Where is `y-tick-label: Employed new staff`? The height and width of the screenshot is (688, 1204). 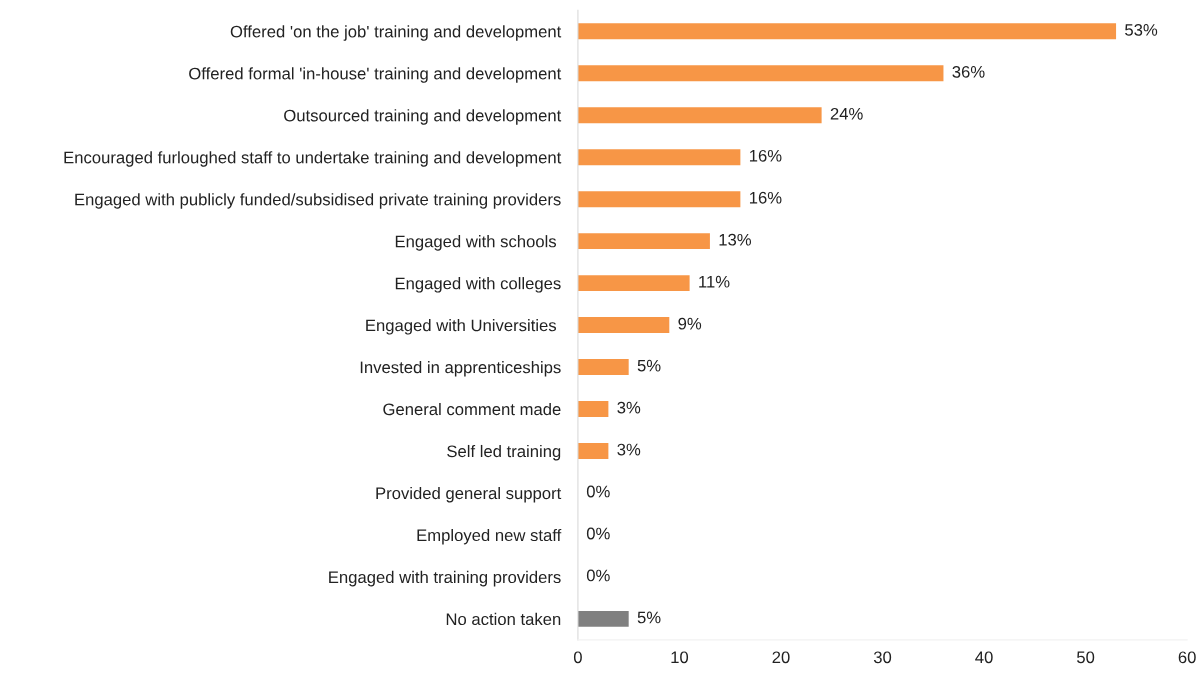 y-tick-label: Employed new staff is located at coordinates (489, 536).